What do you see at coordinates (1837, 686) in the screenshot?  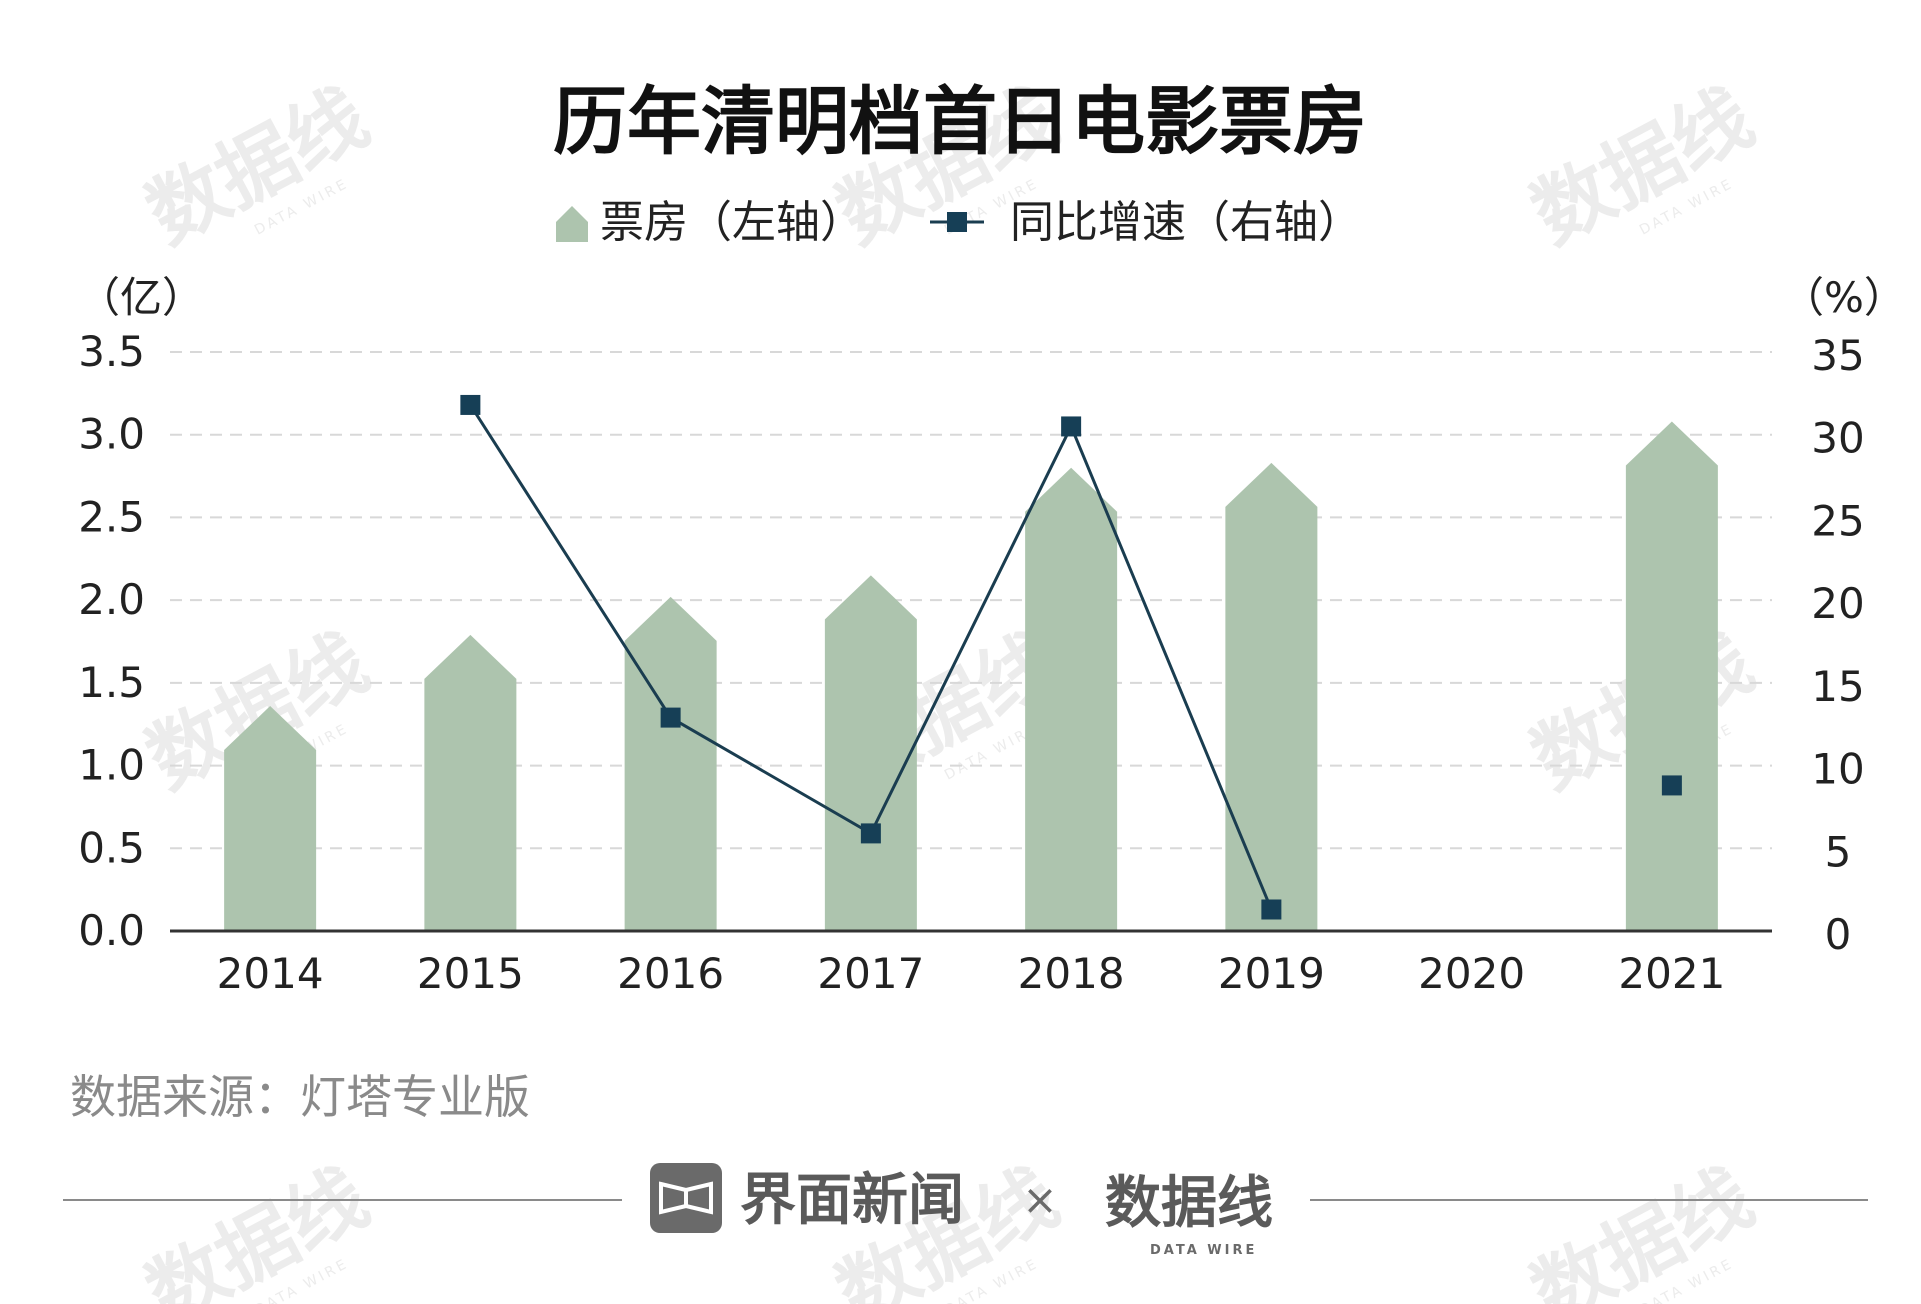 I see `y-right-tick-label: 15` at bounding box center [1837, 686].